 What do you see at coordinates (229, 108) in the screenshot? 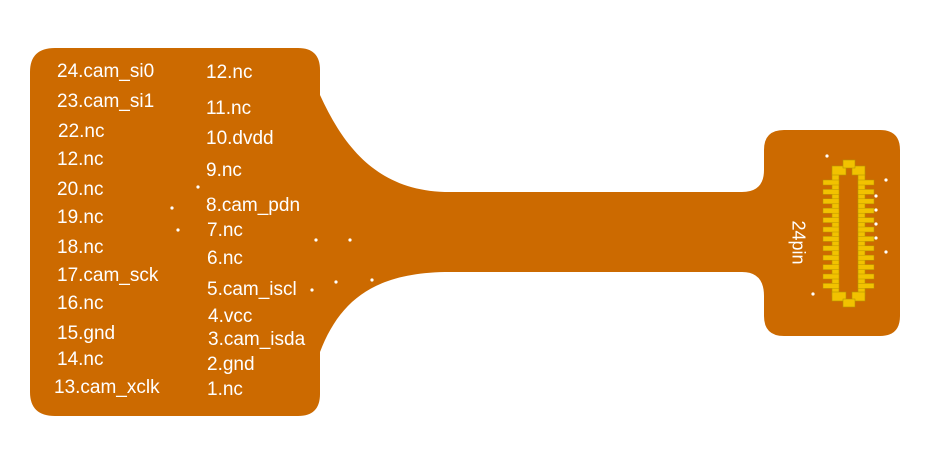
I see `right-pin-label: 11.nc` at bounding box center [229, 108].